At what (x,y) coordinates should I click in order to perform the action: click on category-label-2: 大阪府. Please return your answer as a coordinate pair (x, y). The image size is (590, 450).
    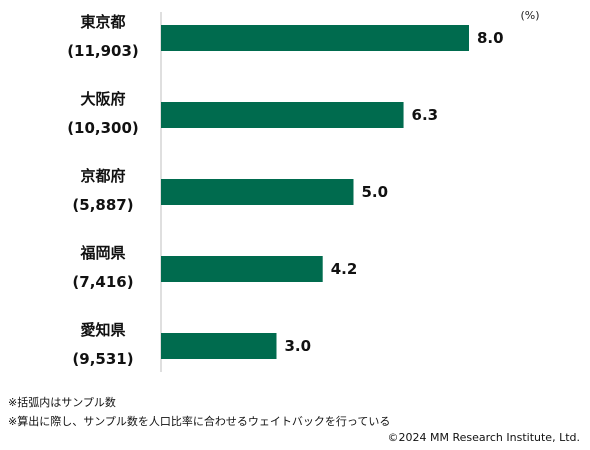
    Looking at the image, I should click on (102, 99).